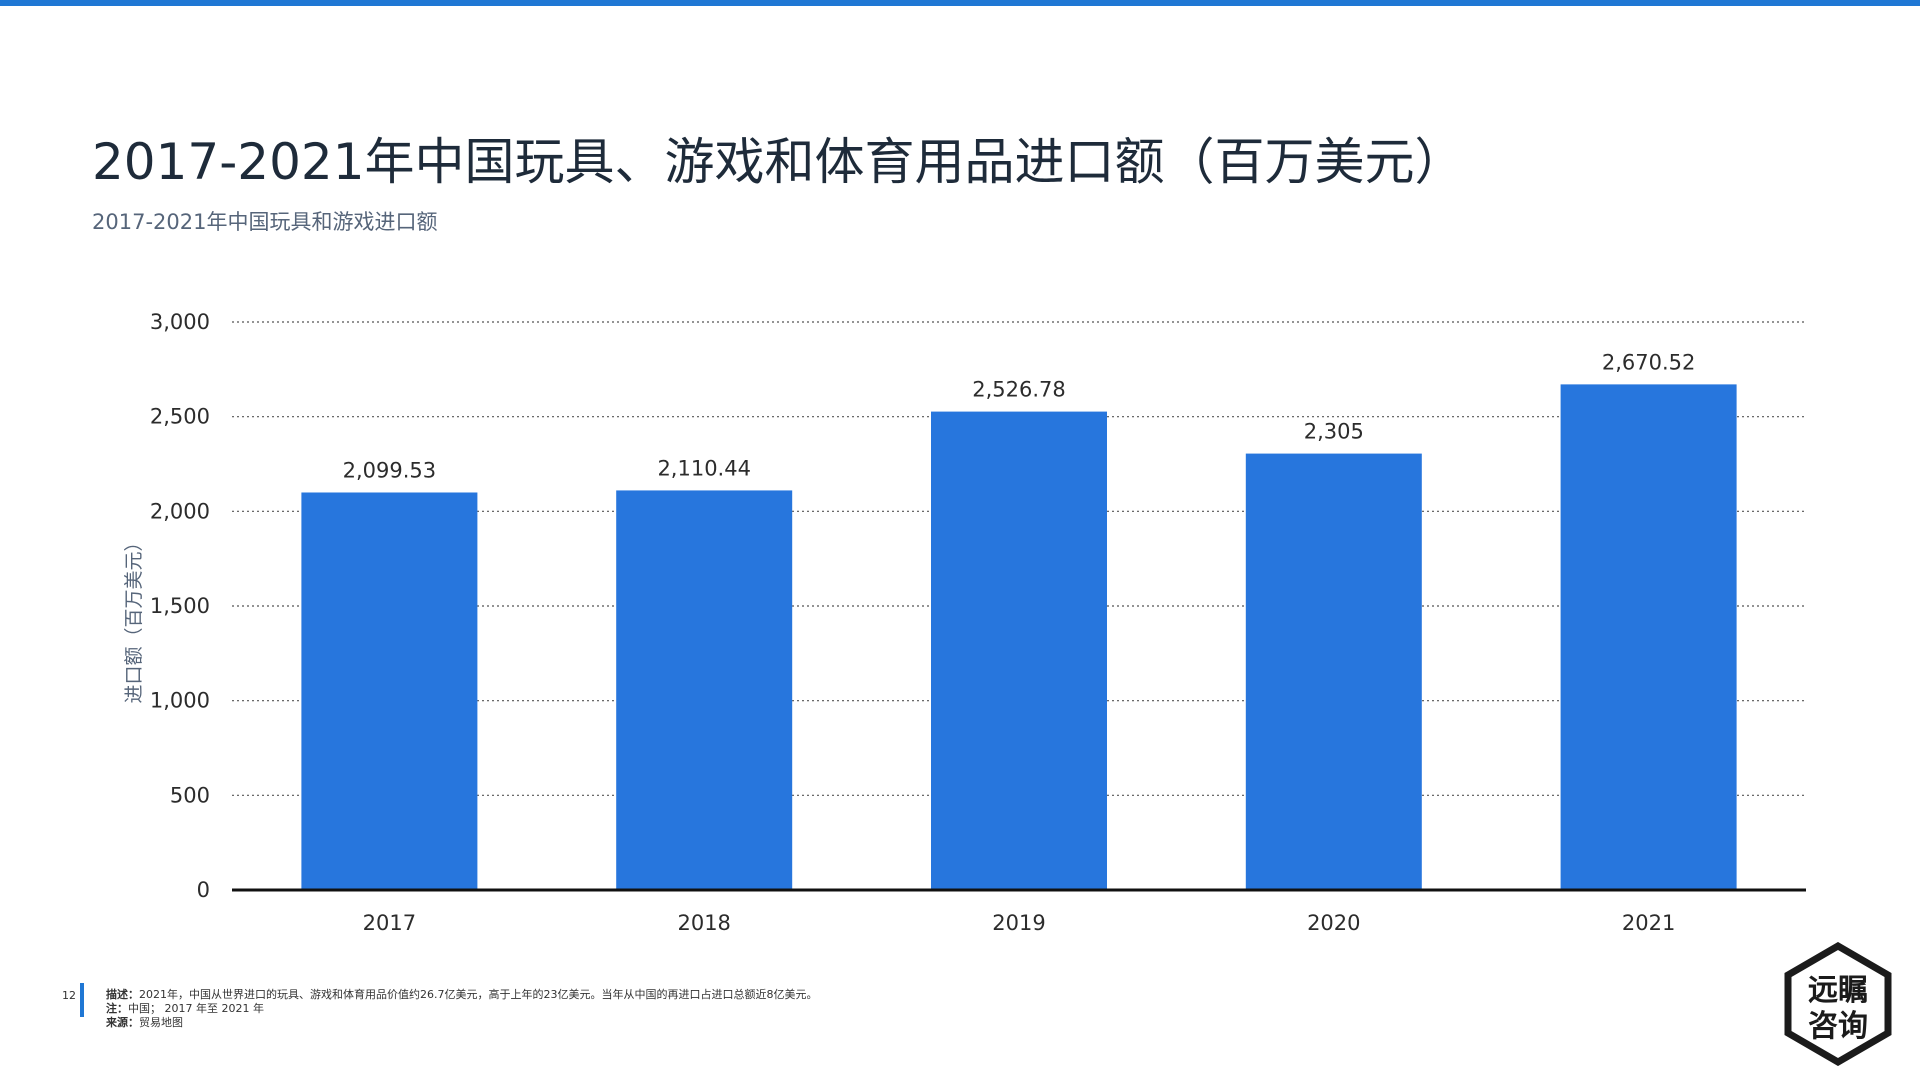  What do you see at coordinates (1333, 923) in the screenshot?
I see `x-tick-label: 2020` at bounding box center [1333, 923].